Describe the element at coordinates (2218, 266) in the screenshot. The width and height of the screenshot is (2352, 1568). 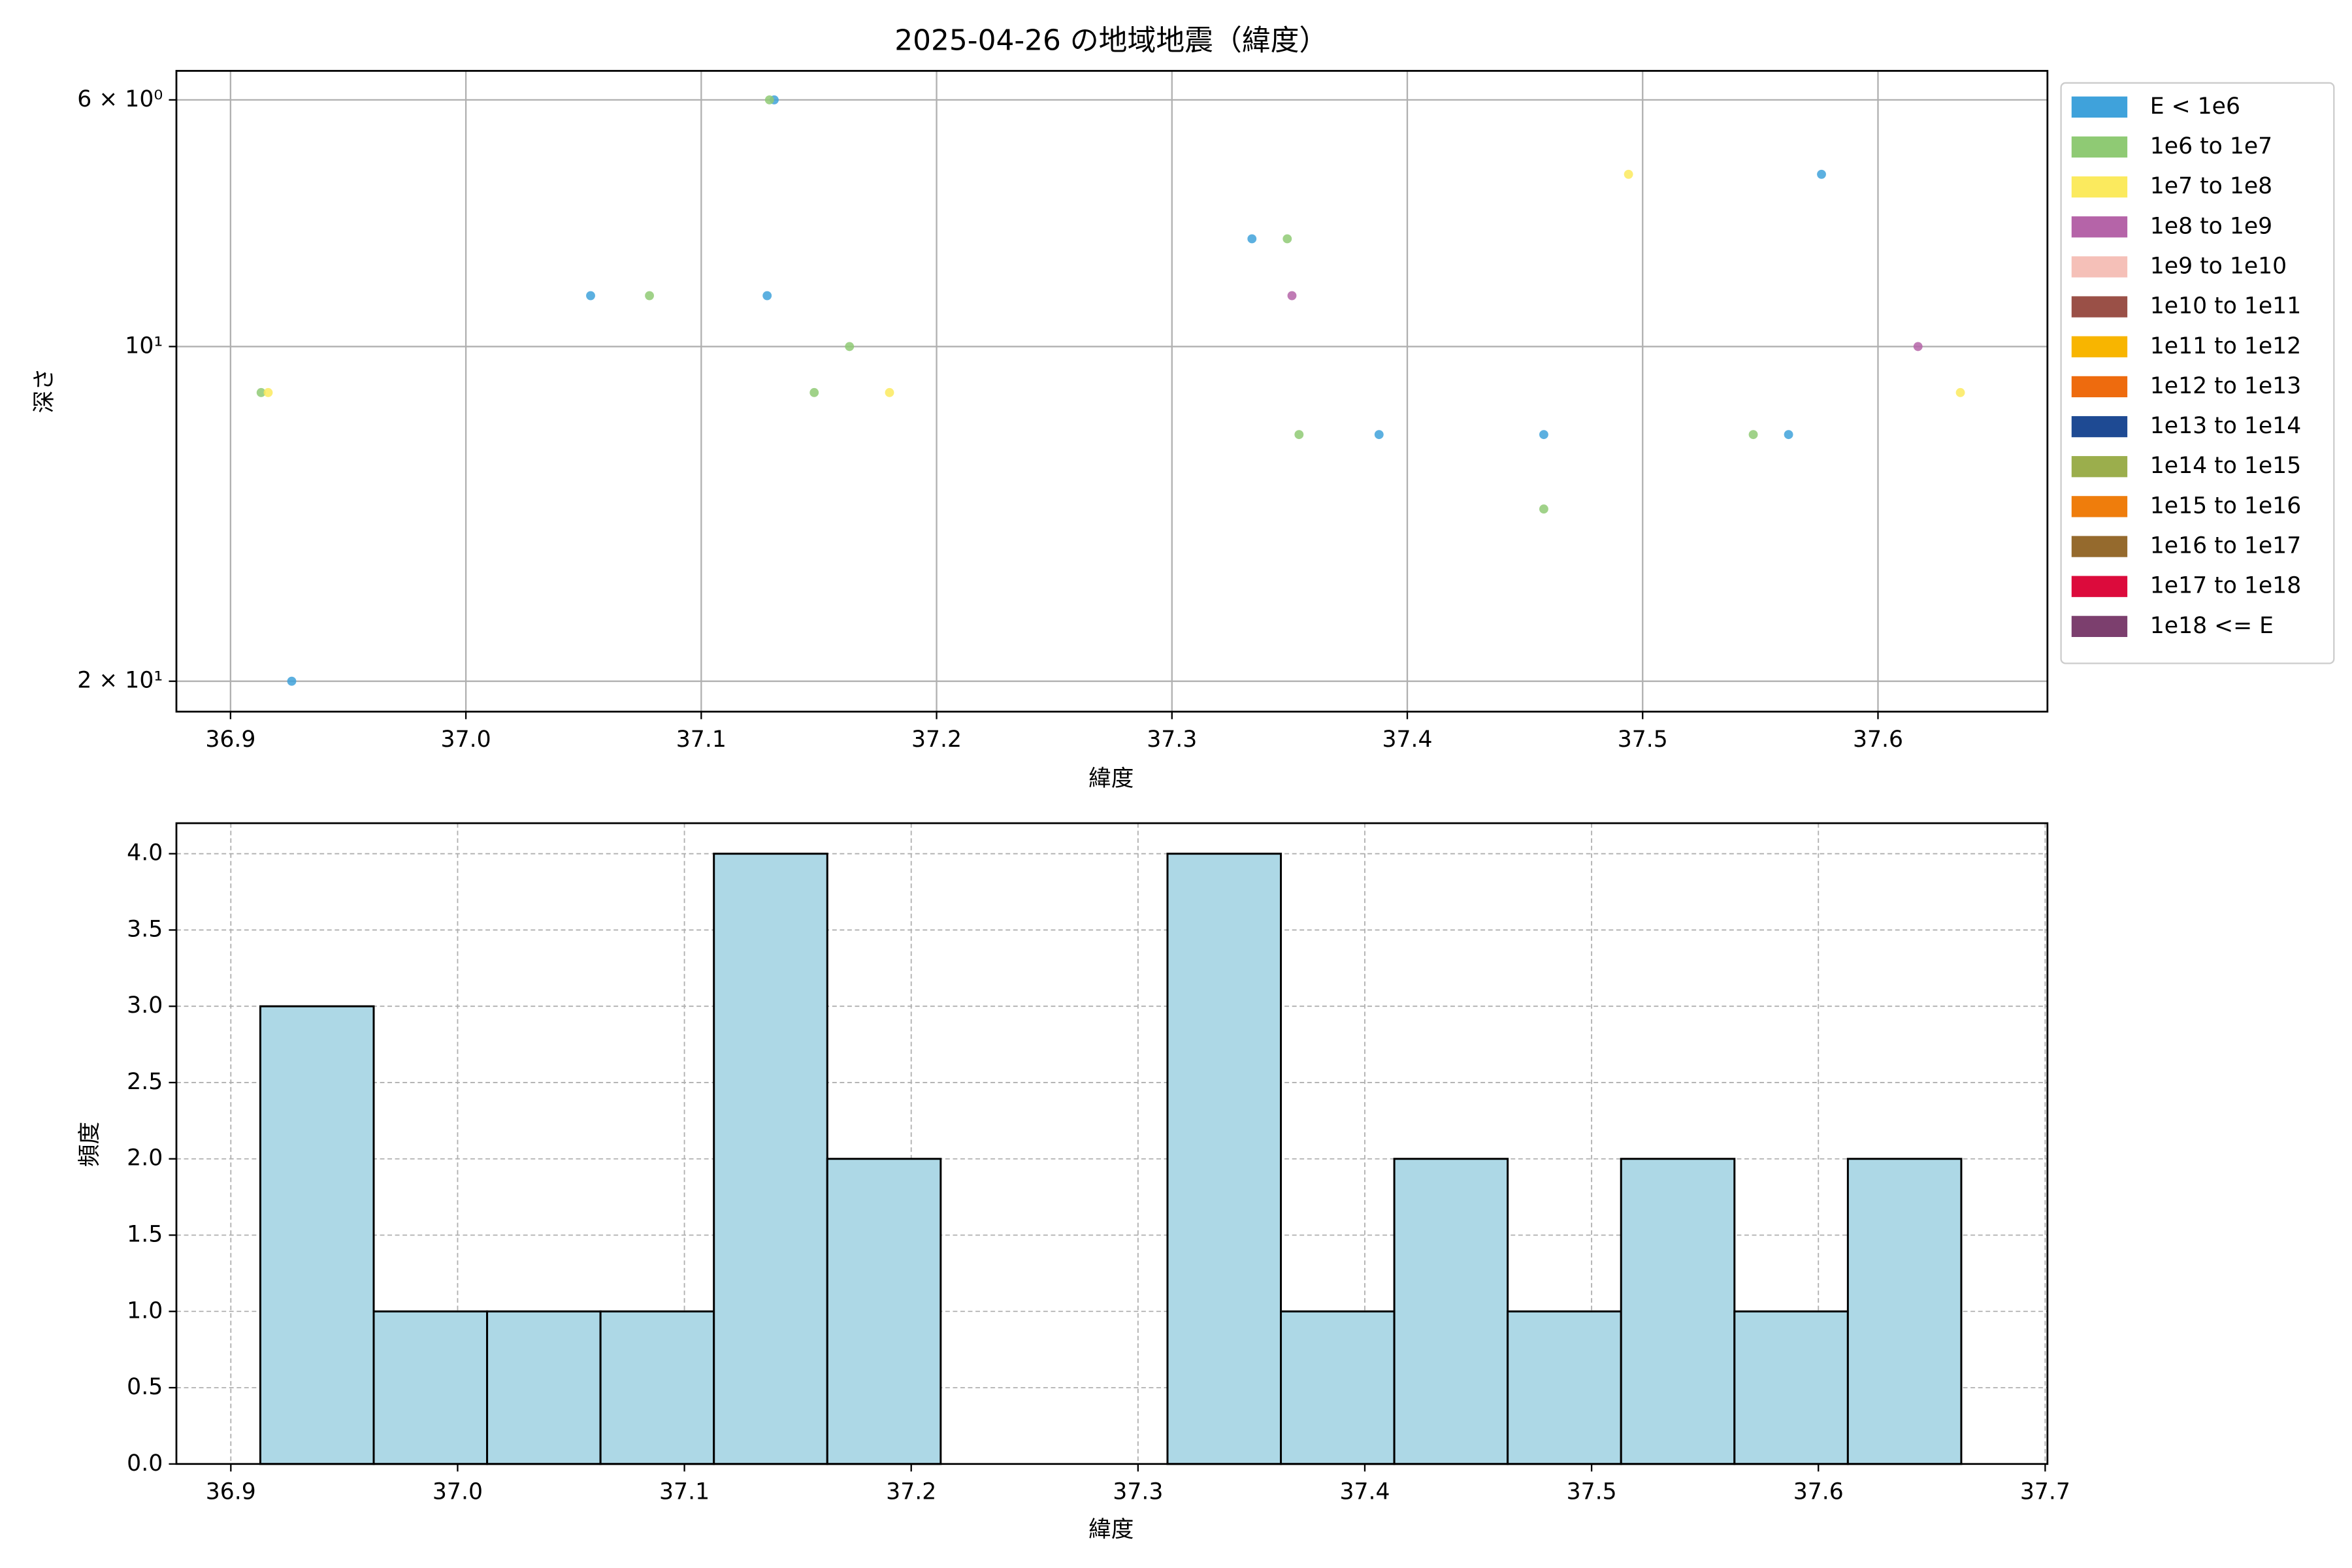
I see `legend-label: 1e9 to 1e10` at that location.